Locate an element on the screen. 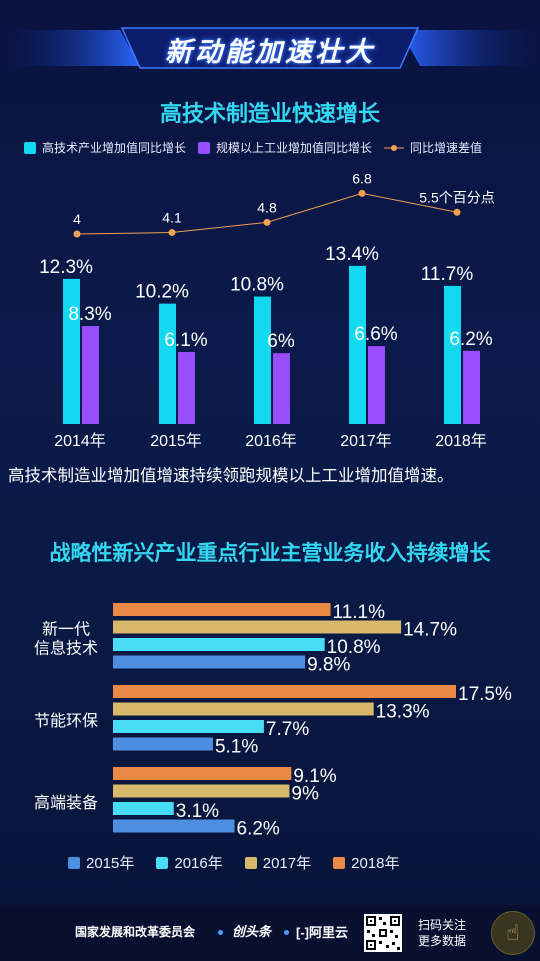  legend-item-diff: 同比增速差值 is located at coordinates (433, 147).